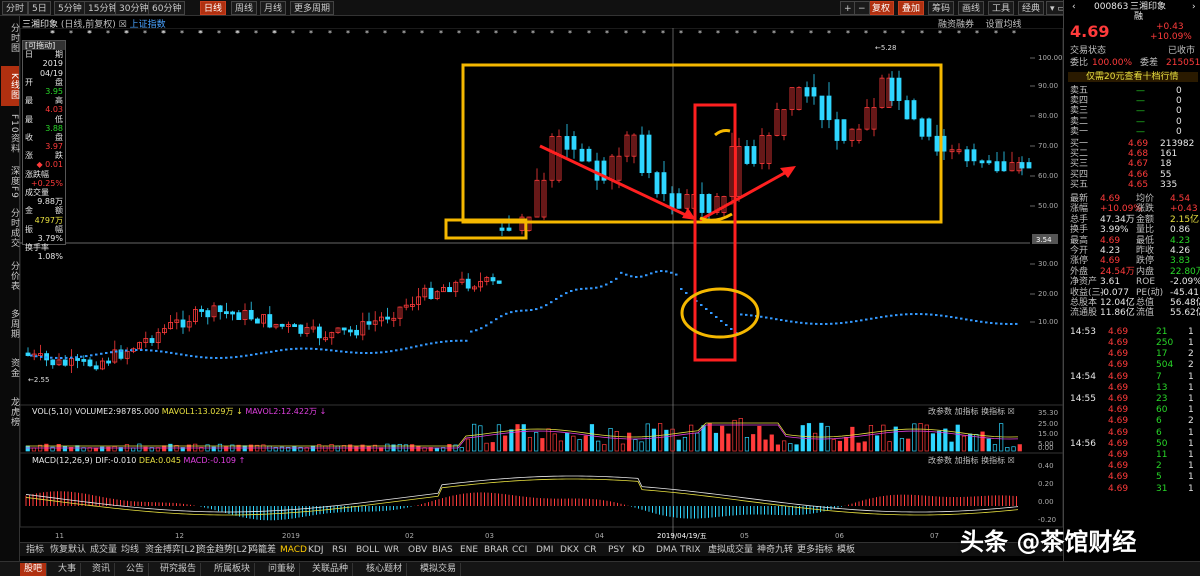  I want to click on indicator-tab: DMA, so click(666, 550).